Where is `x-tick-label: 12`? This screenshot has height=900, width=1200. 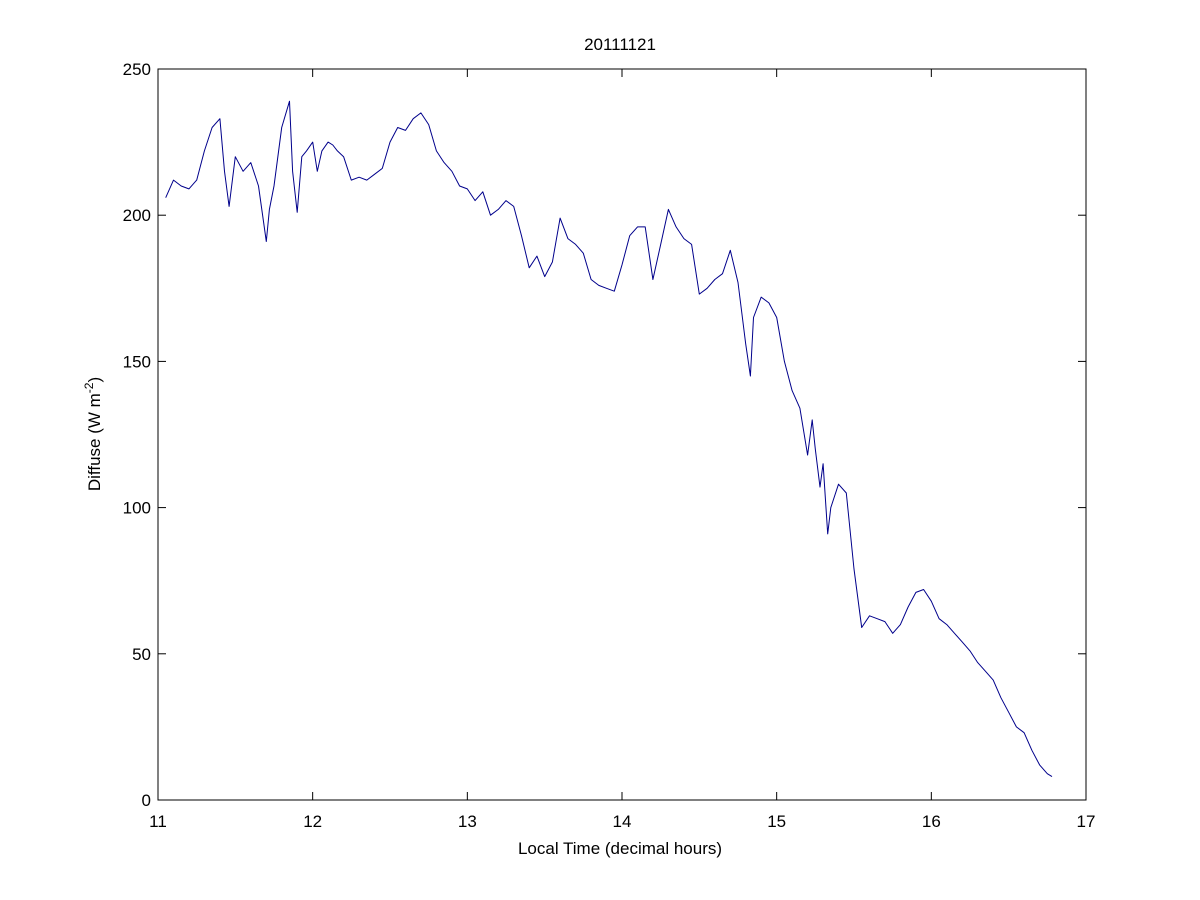
x-tick-label: 12 is located at coordinates (312, 821).